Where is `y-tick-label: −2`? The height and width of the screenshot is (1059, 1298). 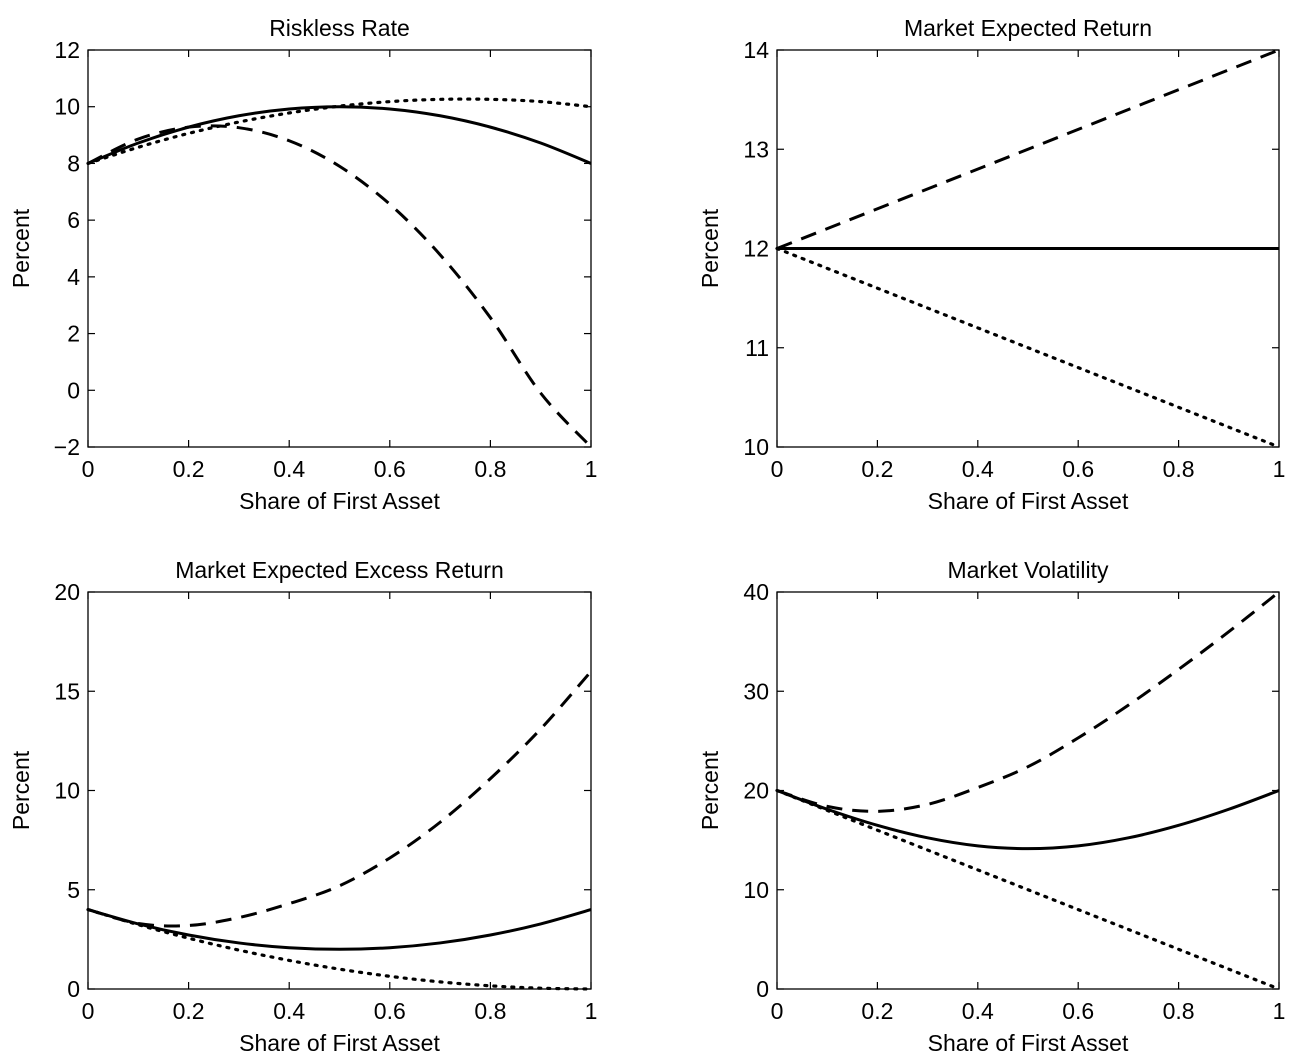 y-tick-label: −2 is located at coordinates (67, 447).